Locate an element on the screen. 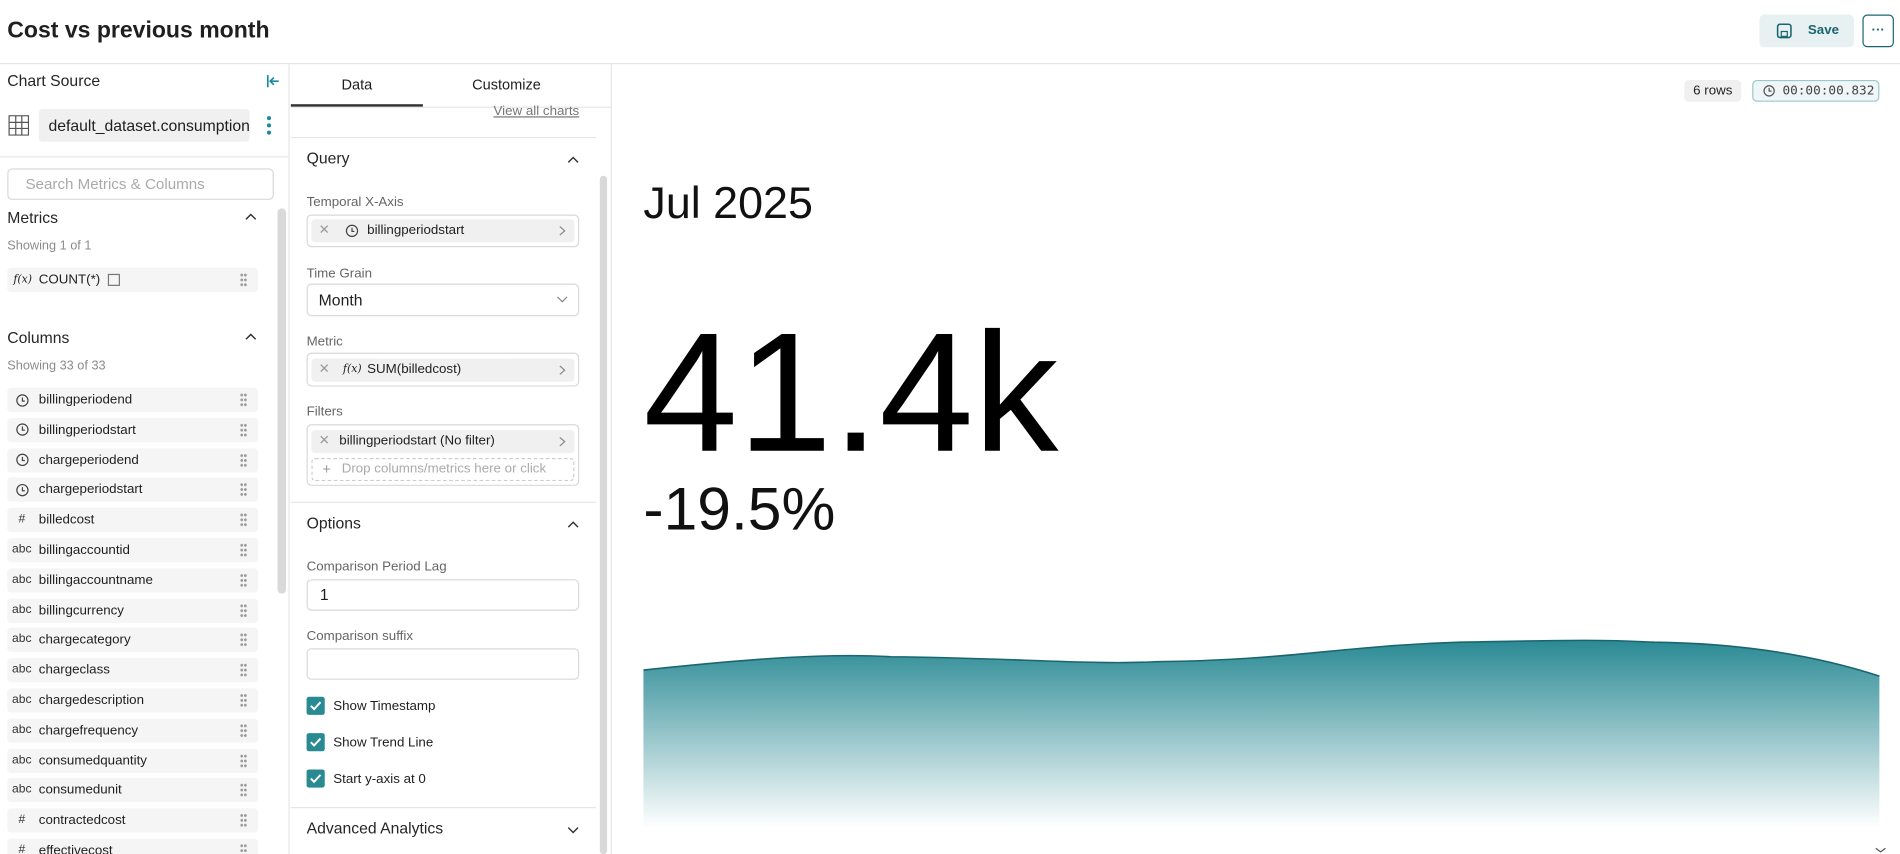 The width and height of the screenshot is (1900, 854). check-path is located at coordinates (316, 779).